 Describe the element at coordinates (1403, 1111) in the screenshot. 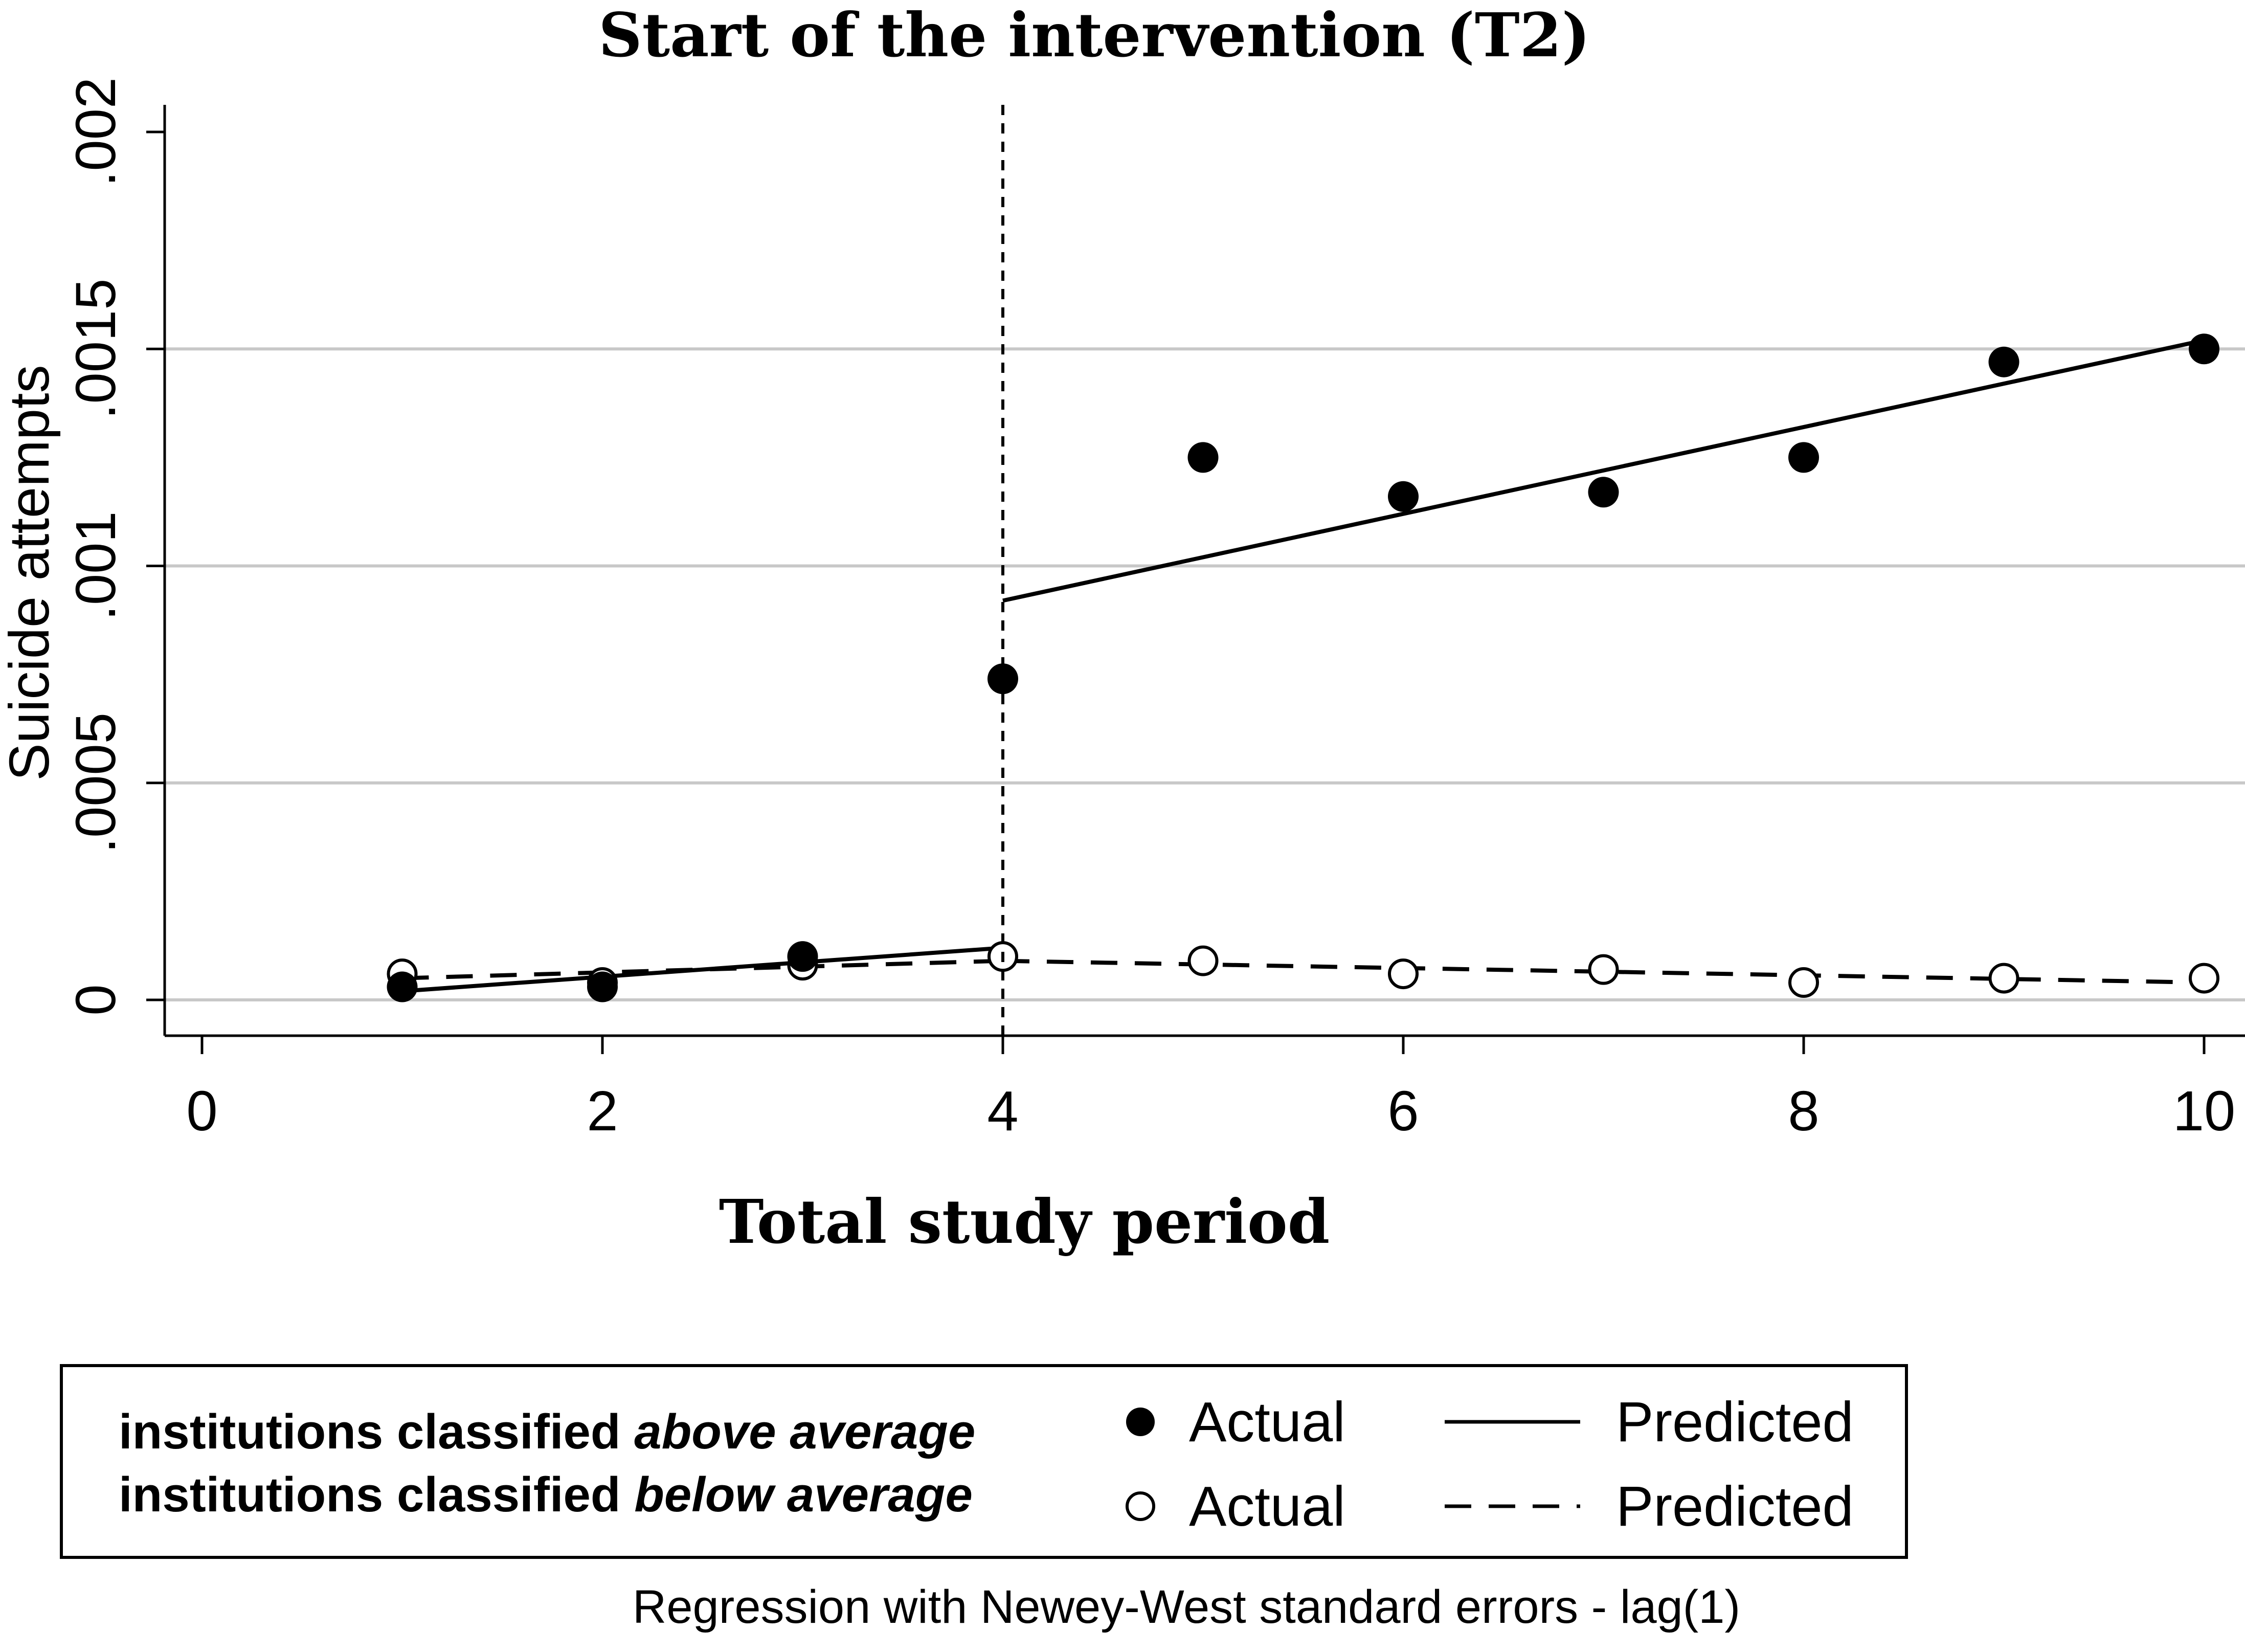

I see `x-tick-label: 6` at that location.